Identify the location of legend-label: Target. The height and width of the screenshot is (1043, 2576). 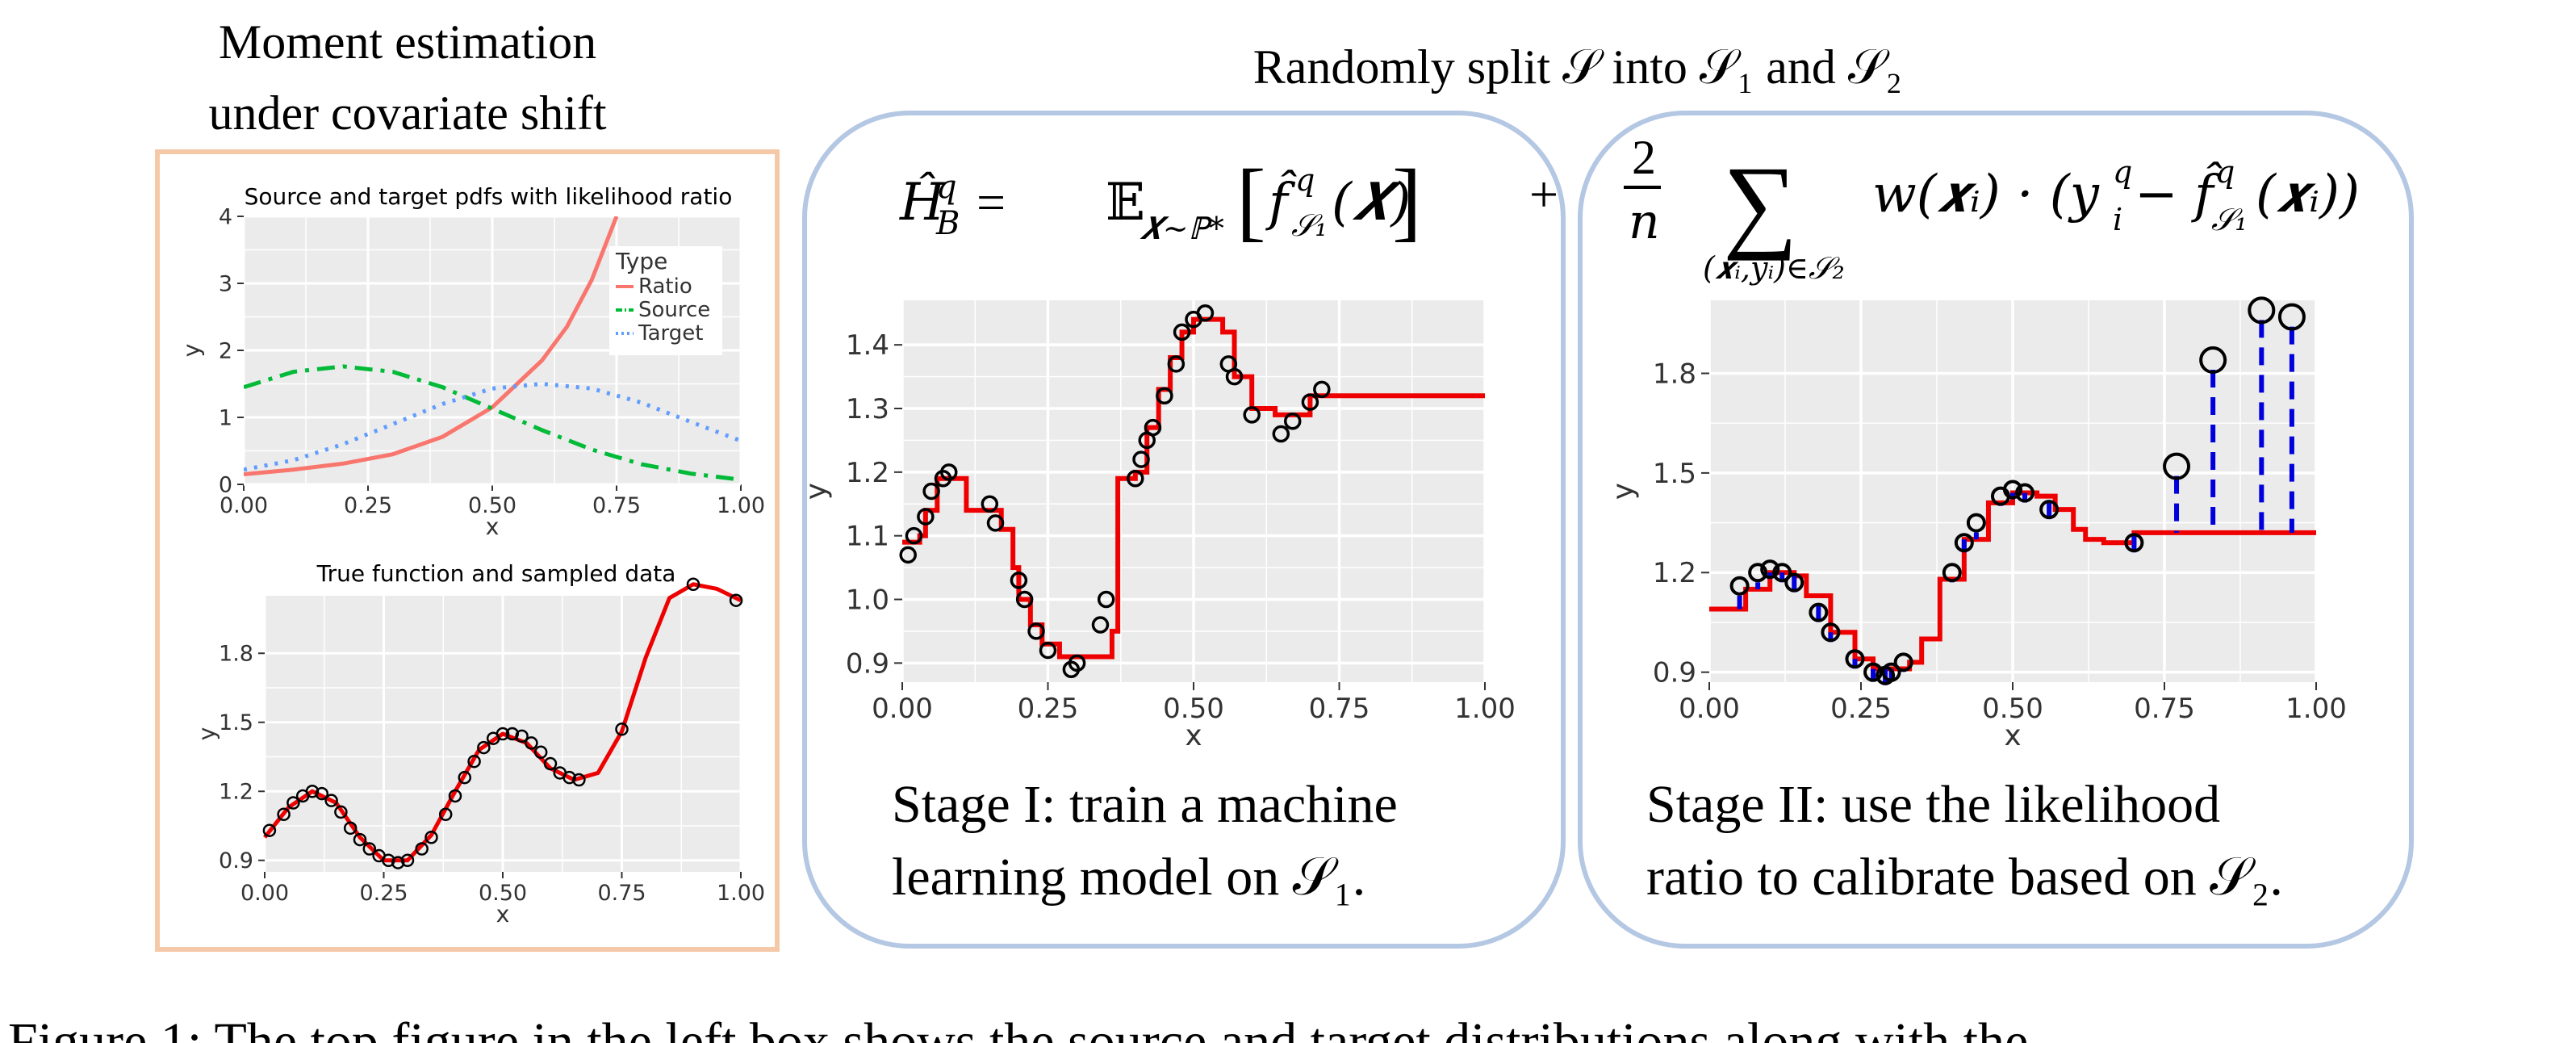
(670, 333).